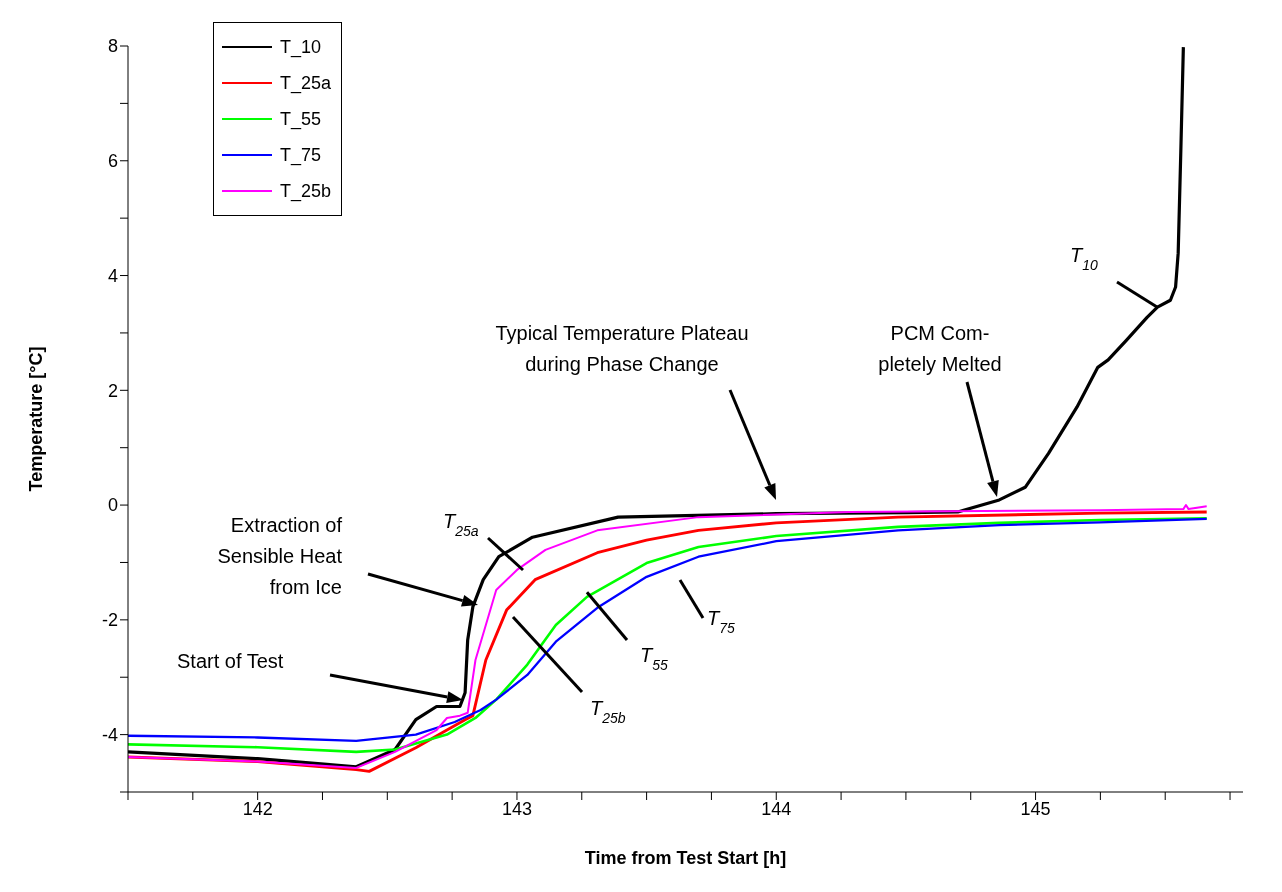 The image size is (1282, 892). What do you see at coordinates (776, 808) in the screenshot?
I see `x-tick-label: 144` at bounding box center [776, 808].